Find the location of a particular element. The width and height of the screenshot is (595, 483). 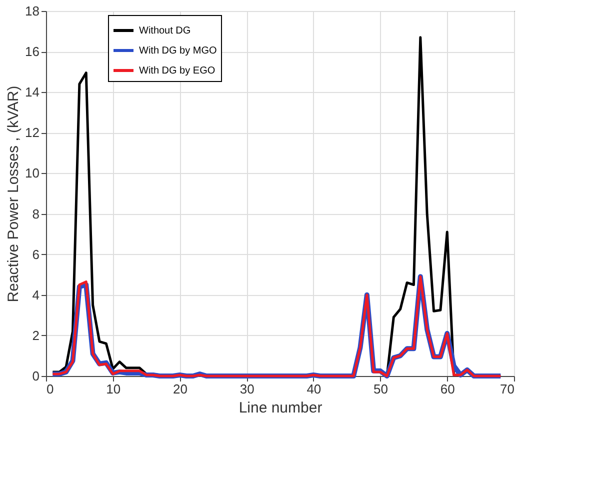

x-tick-label: 30 is located at coordinates (247, 389).